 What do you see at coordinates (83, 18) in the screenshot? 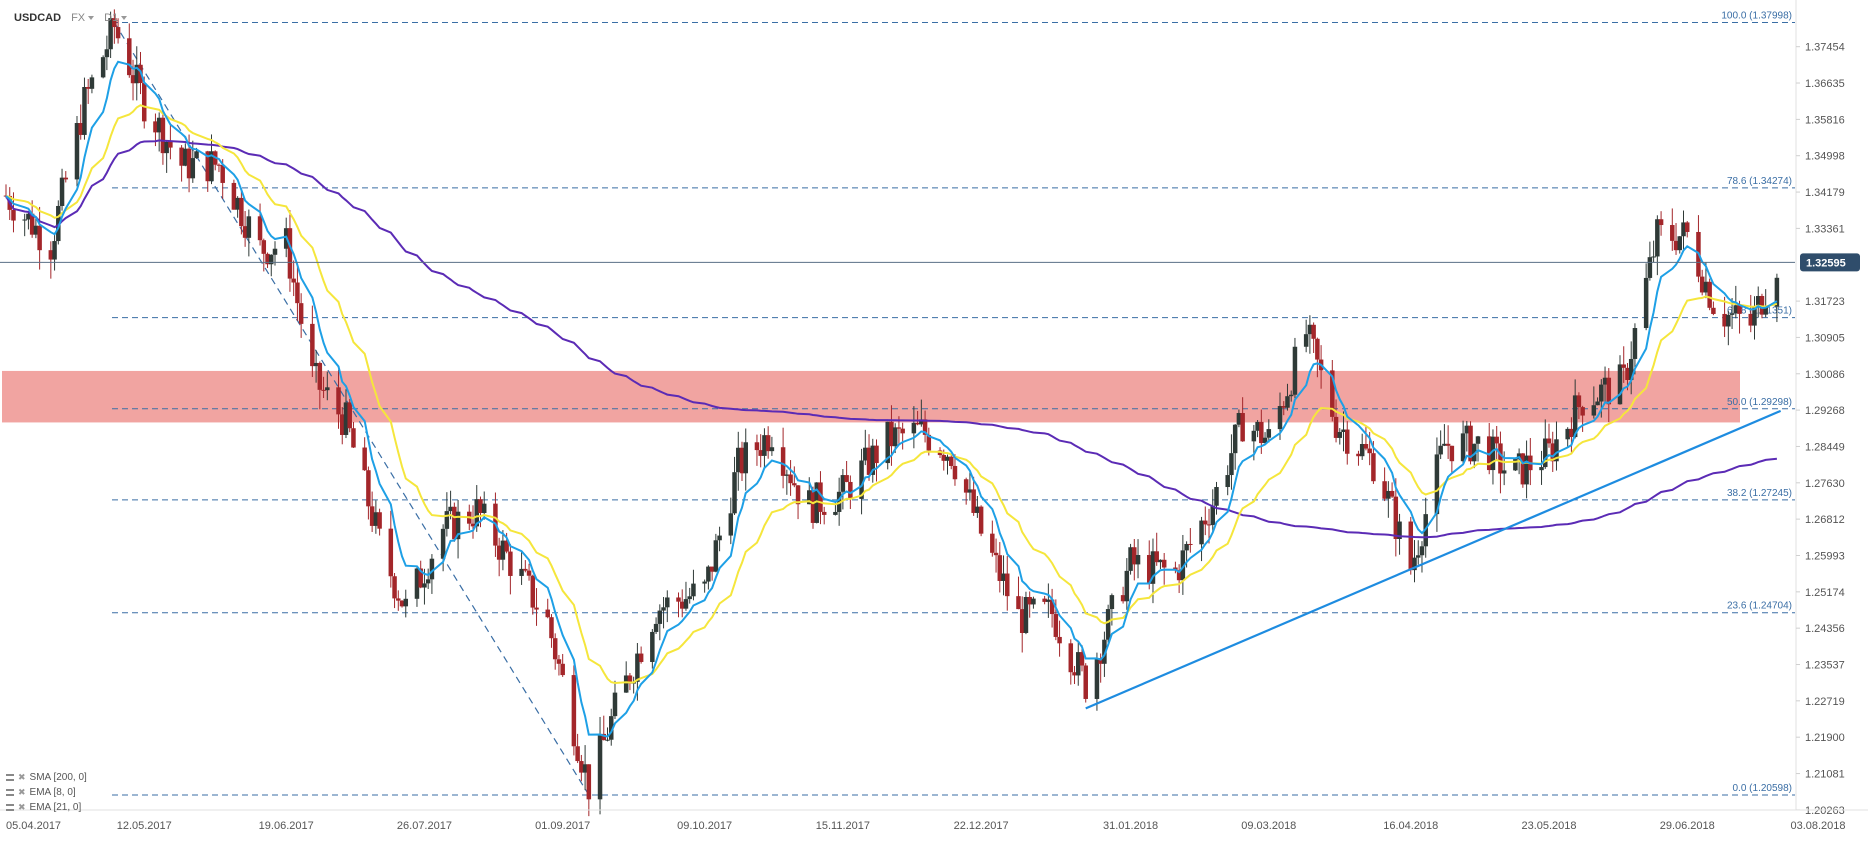
I see `market-selector: FX` at bounding box center [83, 18].